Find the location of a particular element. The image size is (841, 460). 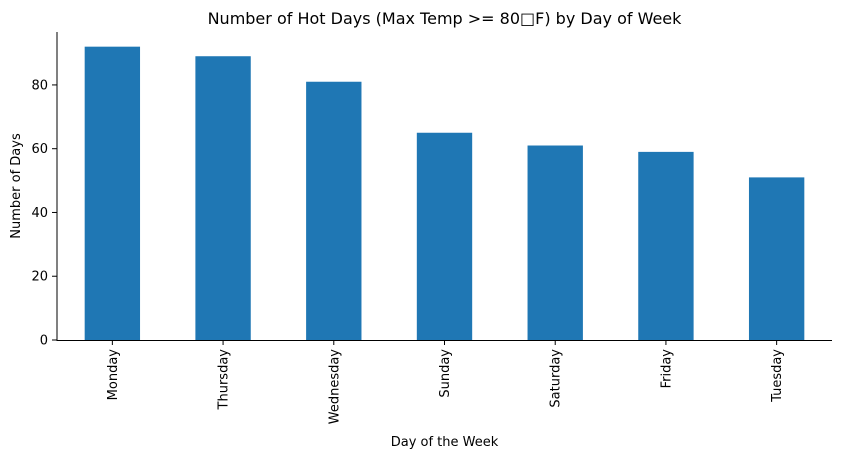

x-tick-label: Sunday is located at coordinates (445, 373).